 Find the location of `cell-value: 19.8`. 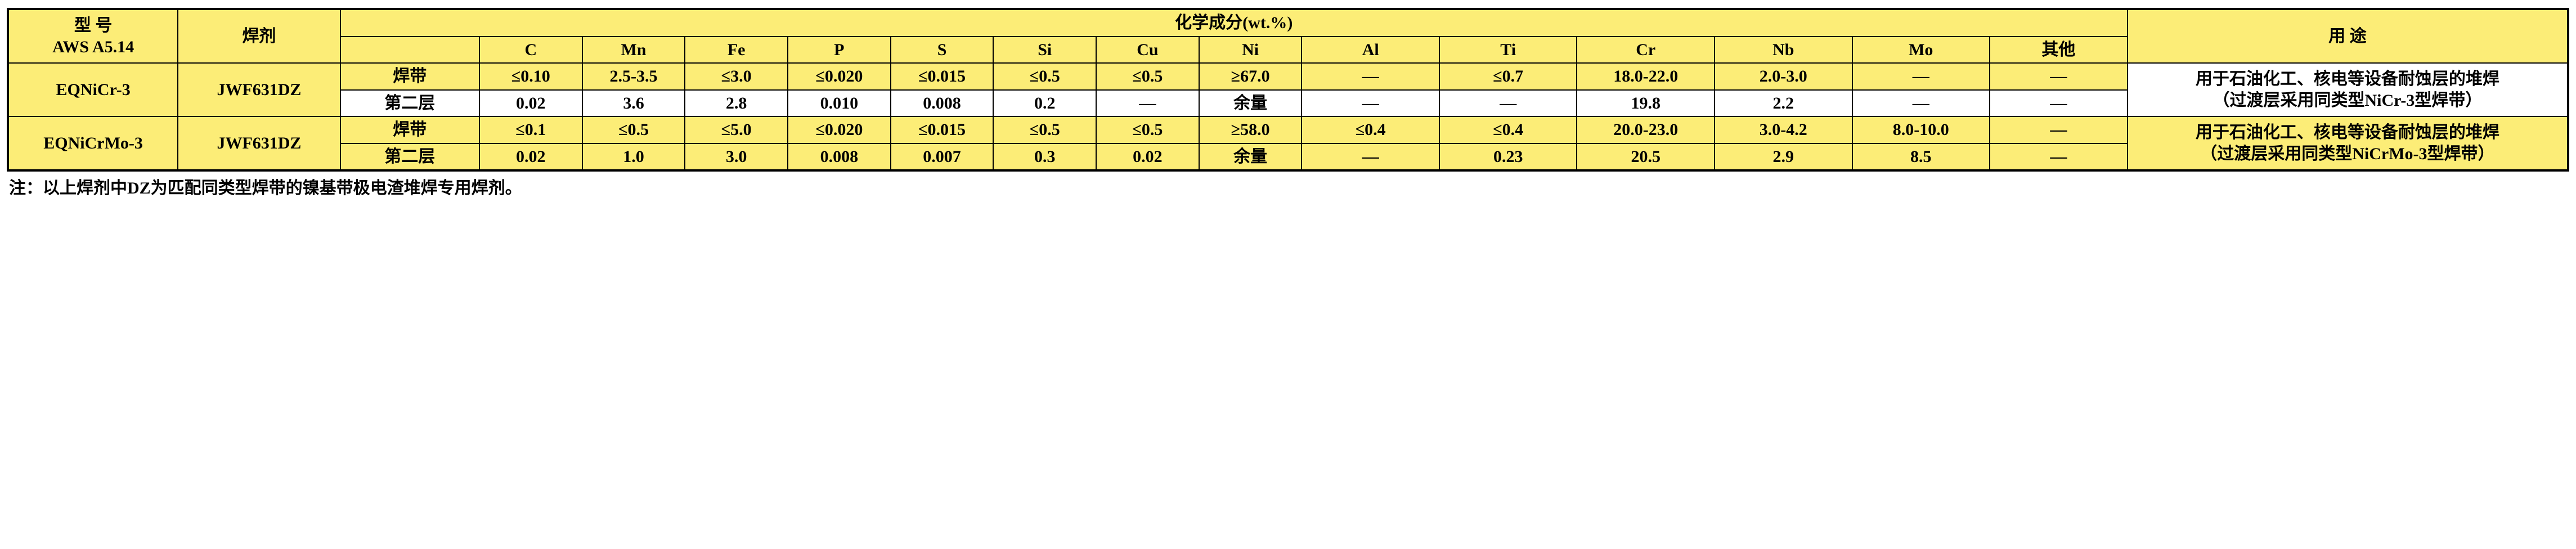

cell-value: 19.8 is located at coordinates (1645, 103).